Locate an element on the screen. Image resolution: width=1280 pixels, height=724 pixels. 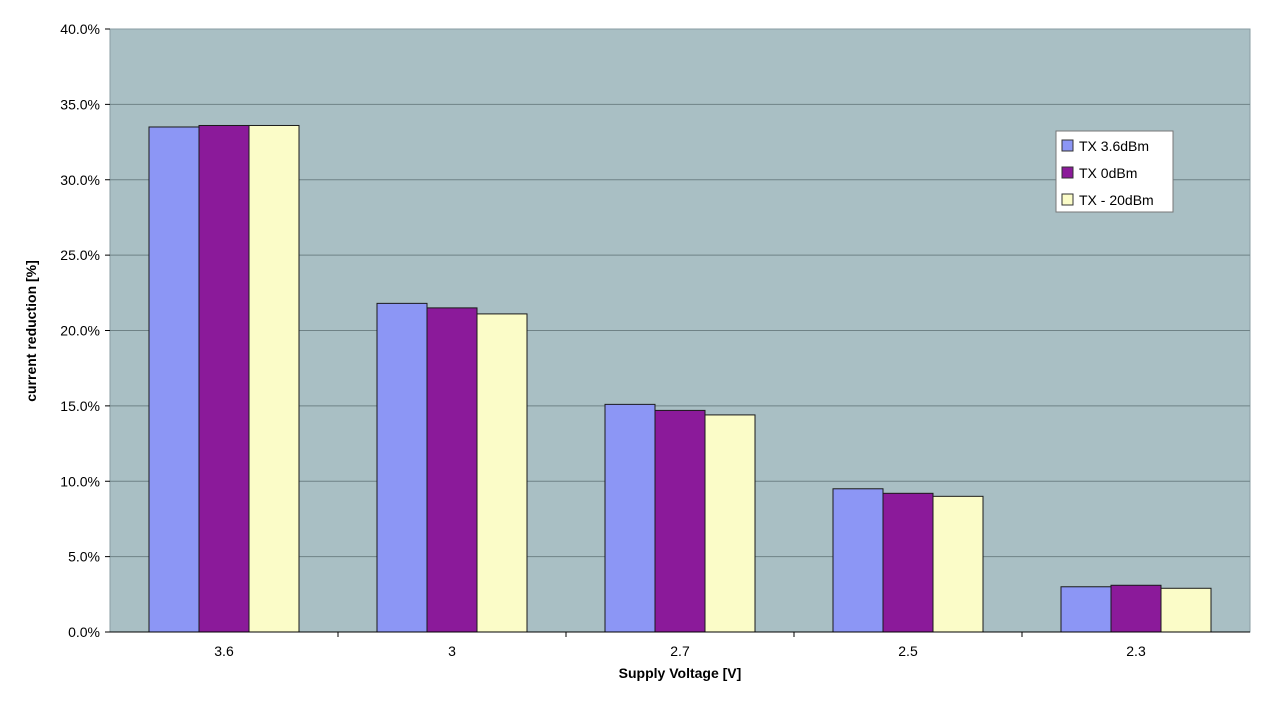
y-tick-label: 30.0% is located at coordinates (80, 180).